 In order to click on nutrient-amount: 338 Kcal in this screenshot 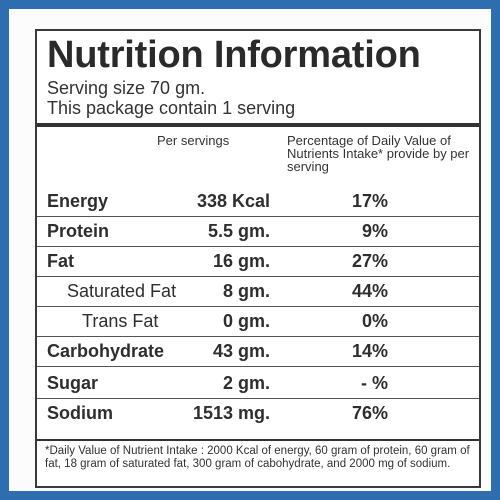, I will do `click(233, 201)`.